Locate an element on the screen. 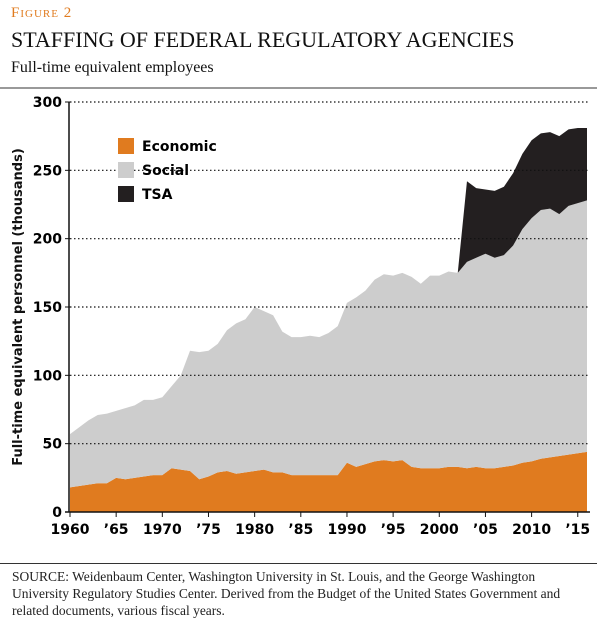 This screenshot has height=623, width=608. y-tick-label: 100 is located at coordinates (47, 376).